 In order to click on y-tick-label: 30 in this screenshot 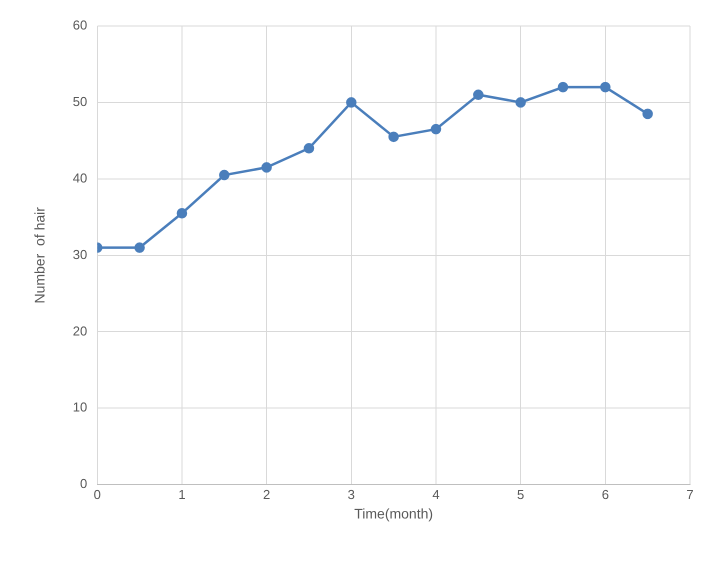, I will do `click(80, 254)`.